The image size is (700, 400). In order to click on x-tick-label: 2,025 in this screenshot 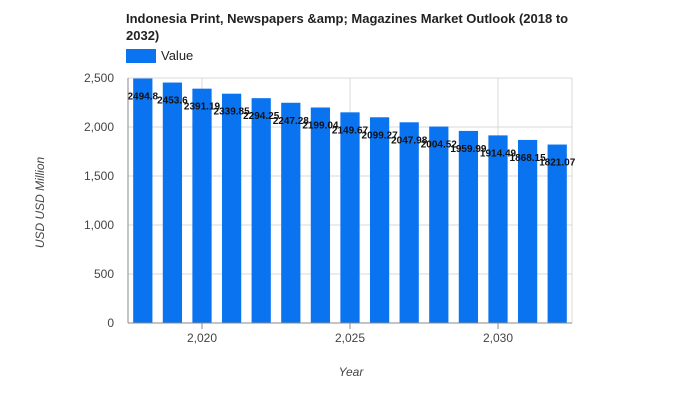, I will do `click(350, 338)`.